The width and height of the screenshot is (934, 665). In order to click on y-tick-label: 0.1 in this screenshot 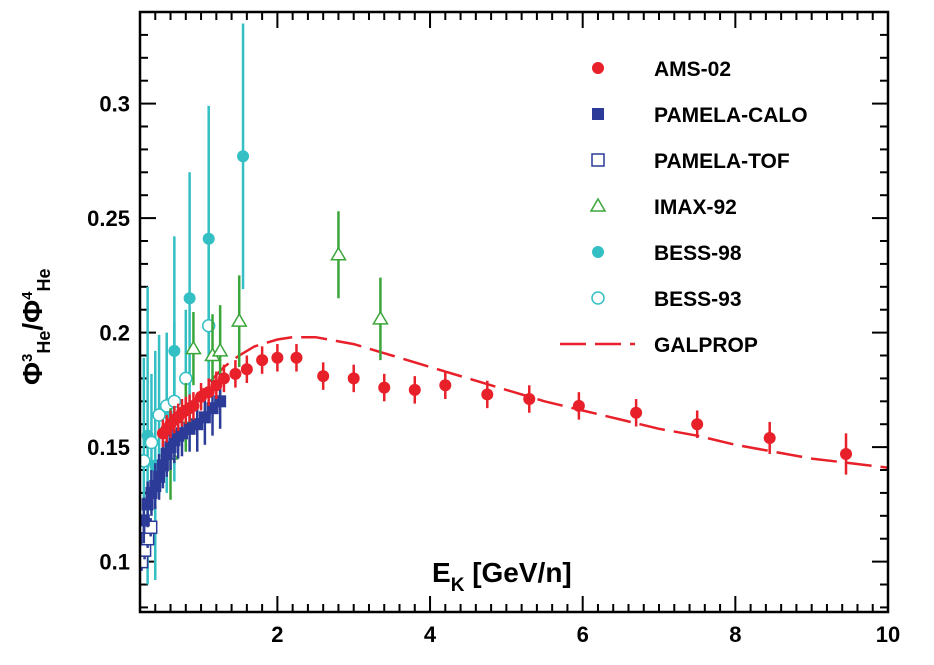, I will do `click(114, 562)`.